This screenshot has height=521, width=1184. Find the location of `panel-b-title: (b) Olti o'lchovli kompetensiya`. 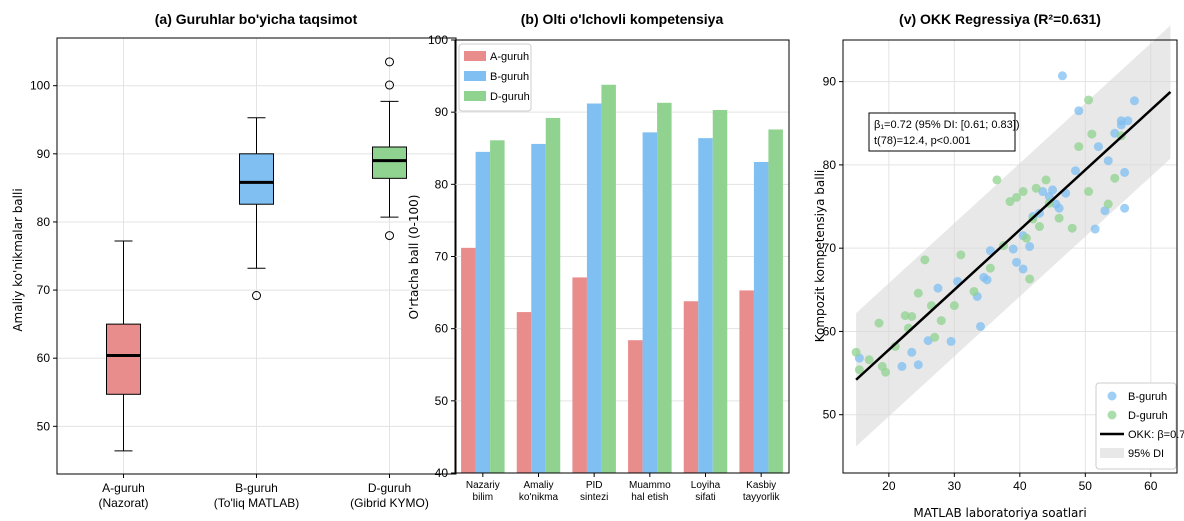

panel-b-title: (b) Olti o'lchovli kompetensiya is located at coordinates (622, 19).